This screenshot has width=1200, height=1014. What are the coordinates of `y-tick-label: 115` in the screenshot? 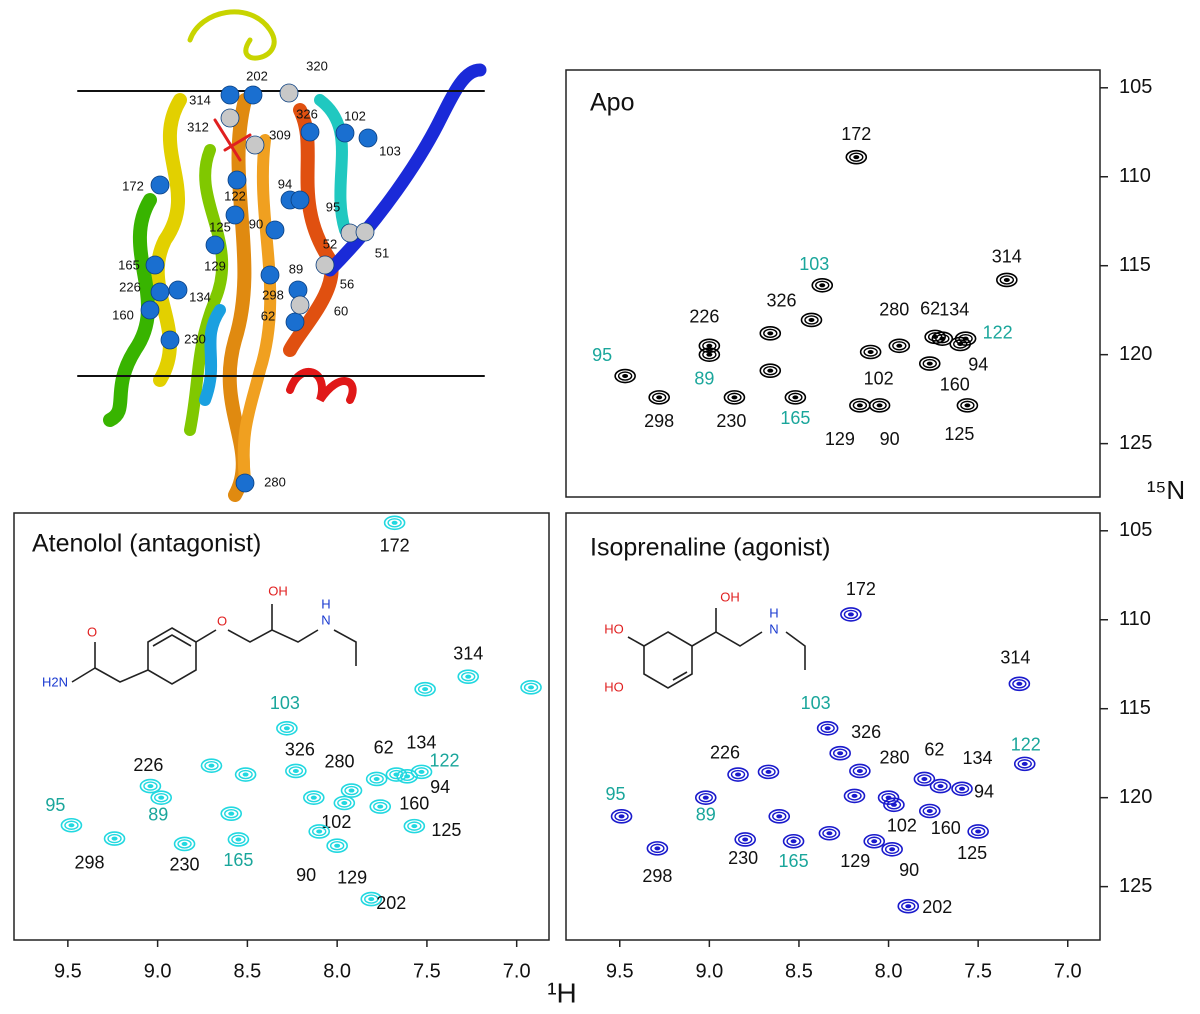 It's located at (1135, 708).